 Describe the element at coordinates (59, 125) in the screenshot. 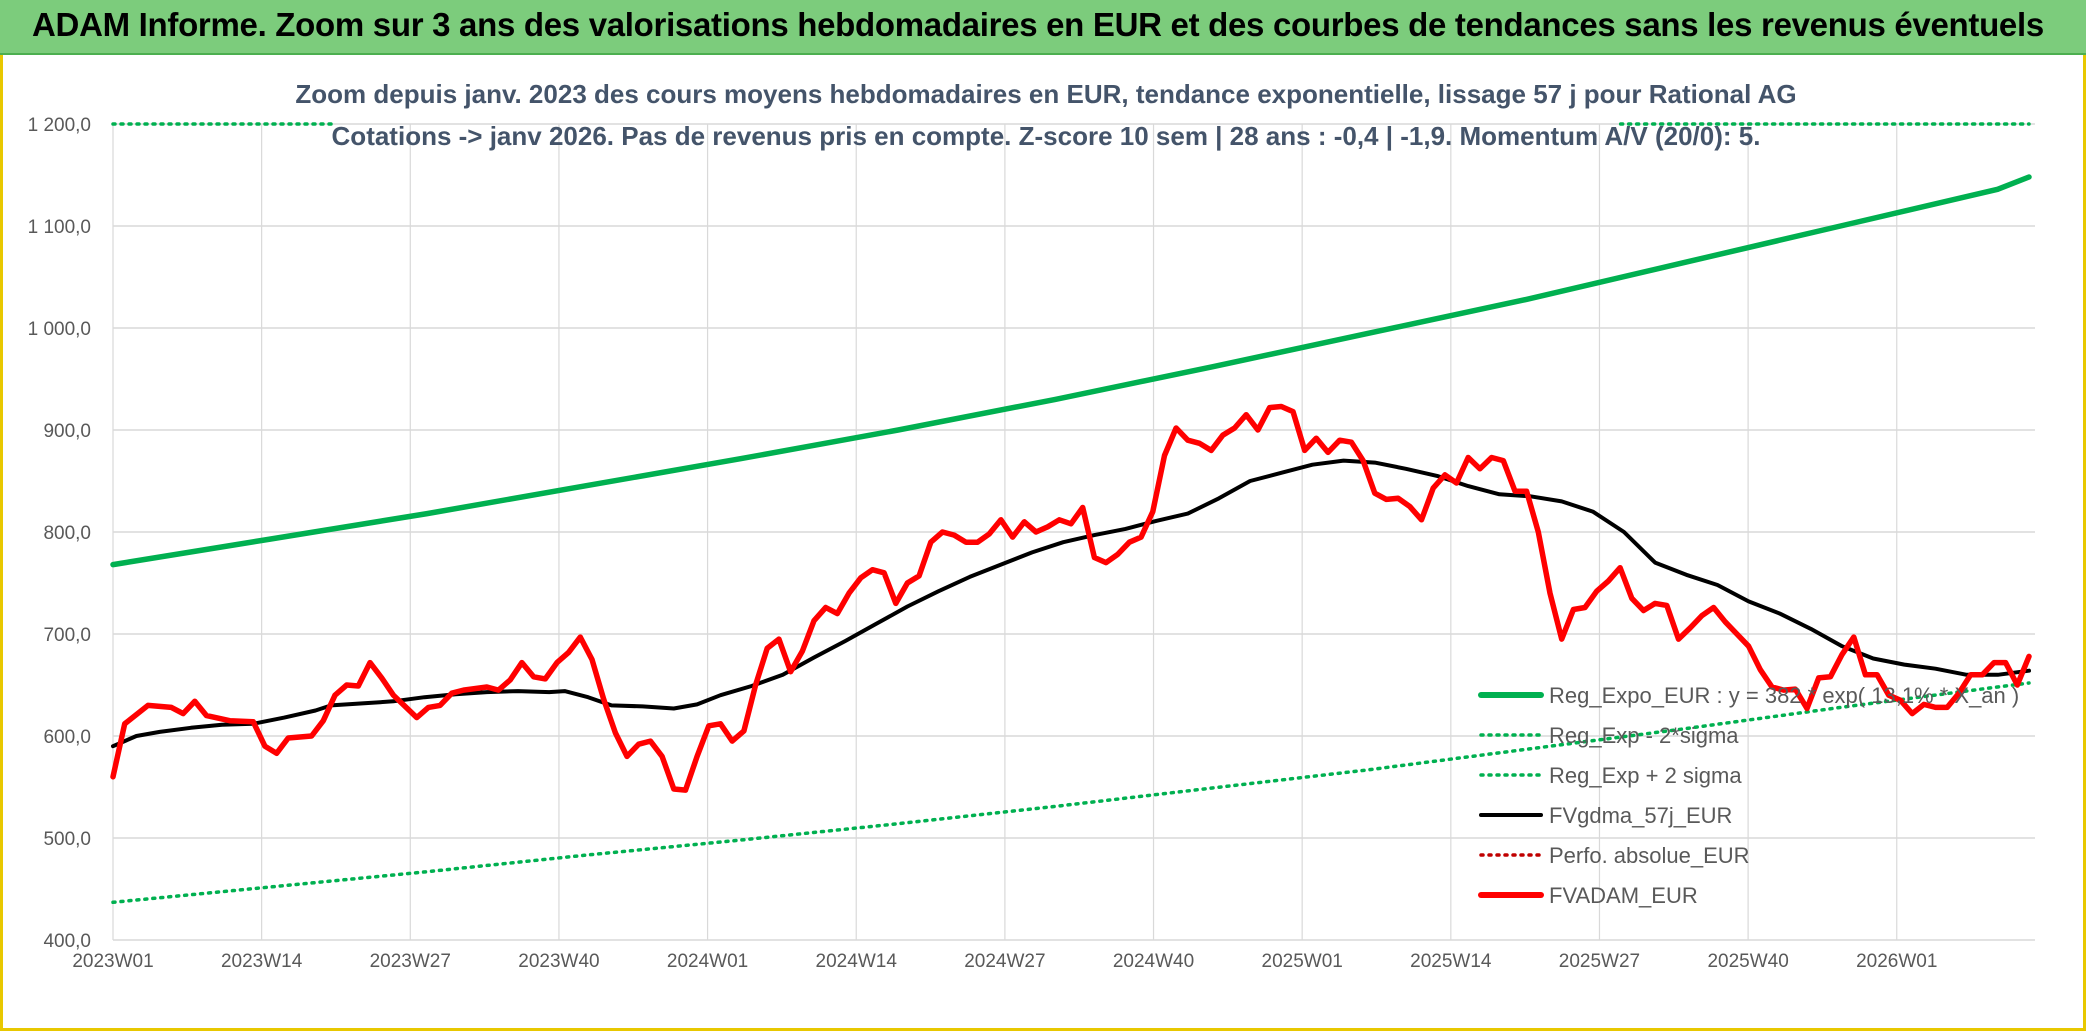

I see `y-tick-label: 1 200,0` at that location.